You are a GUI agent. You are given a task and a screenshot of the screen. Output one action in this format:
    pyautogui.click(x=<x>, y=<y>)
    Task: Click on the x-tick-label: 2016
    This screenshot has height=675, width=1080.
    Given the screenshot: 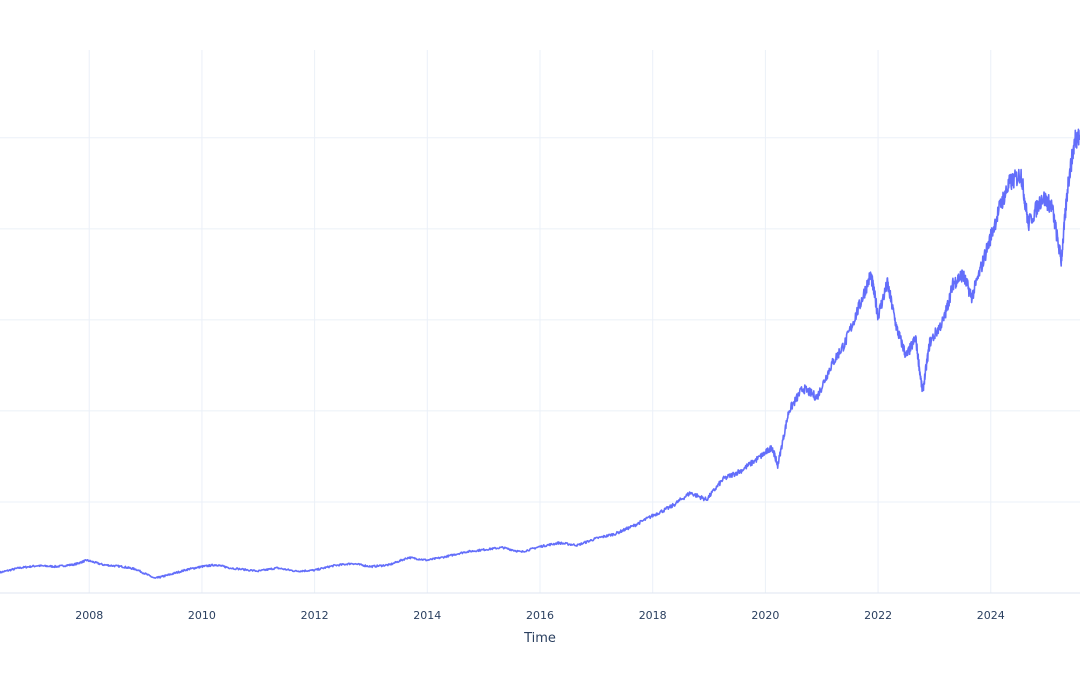 What is the action you would take?
    pyautogui.click(x=540, y=615)
    